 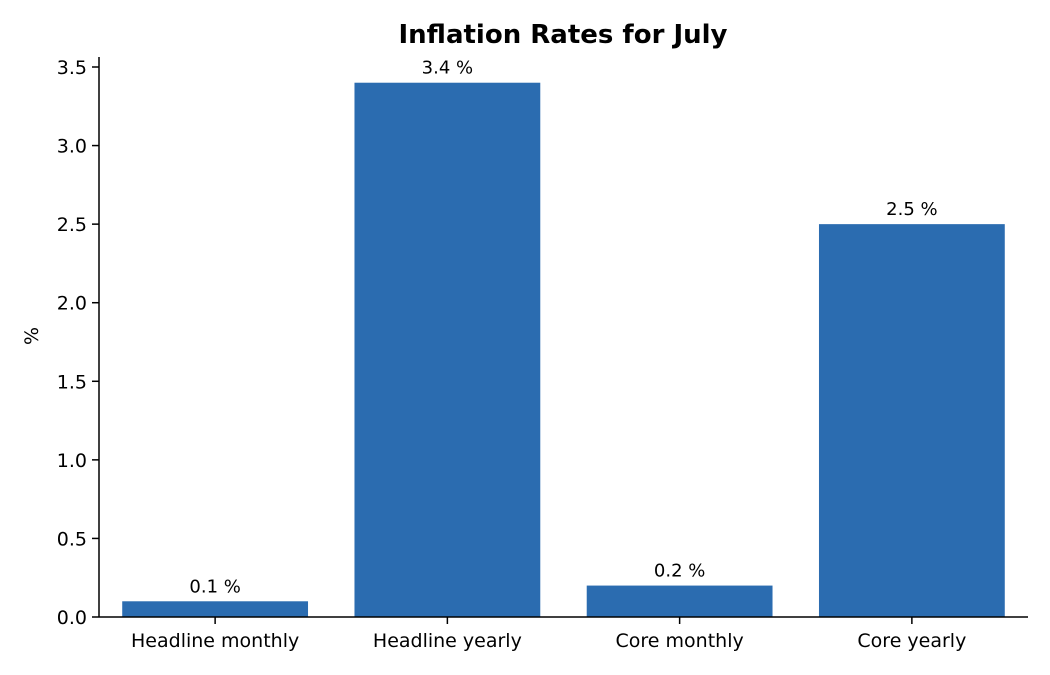 I want to click on y-tick-label-0: 0.0, so click(x=72, y=618).